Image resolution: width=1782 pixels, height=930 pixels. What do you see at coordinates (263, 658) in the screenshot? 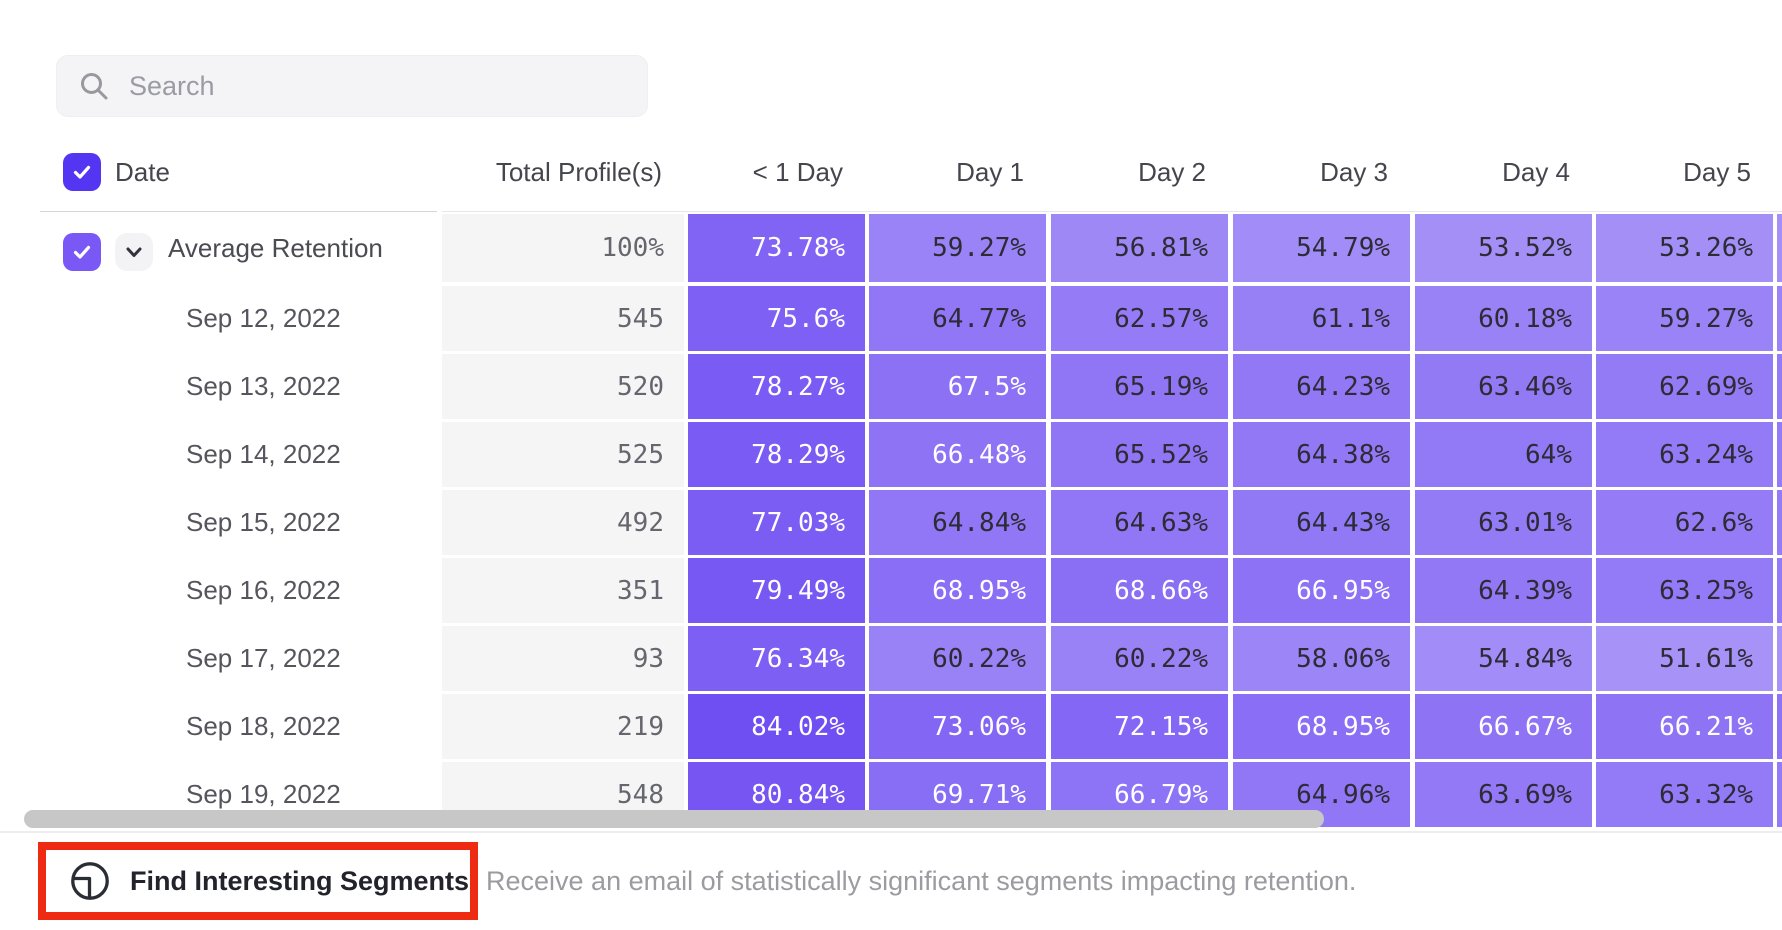
I see `row-label: Sep 17, 2022` at bounding box center [263, 658].